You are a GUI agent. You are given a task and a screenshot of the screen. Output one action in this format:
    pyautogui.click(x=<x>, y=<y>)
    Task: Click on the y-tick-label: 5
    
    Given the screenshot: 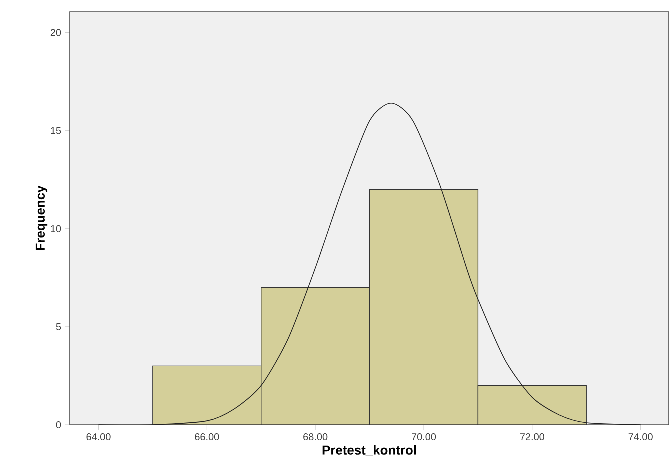 What is the action you would take?
    pyautogui.click(x=59, y=326)
    